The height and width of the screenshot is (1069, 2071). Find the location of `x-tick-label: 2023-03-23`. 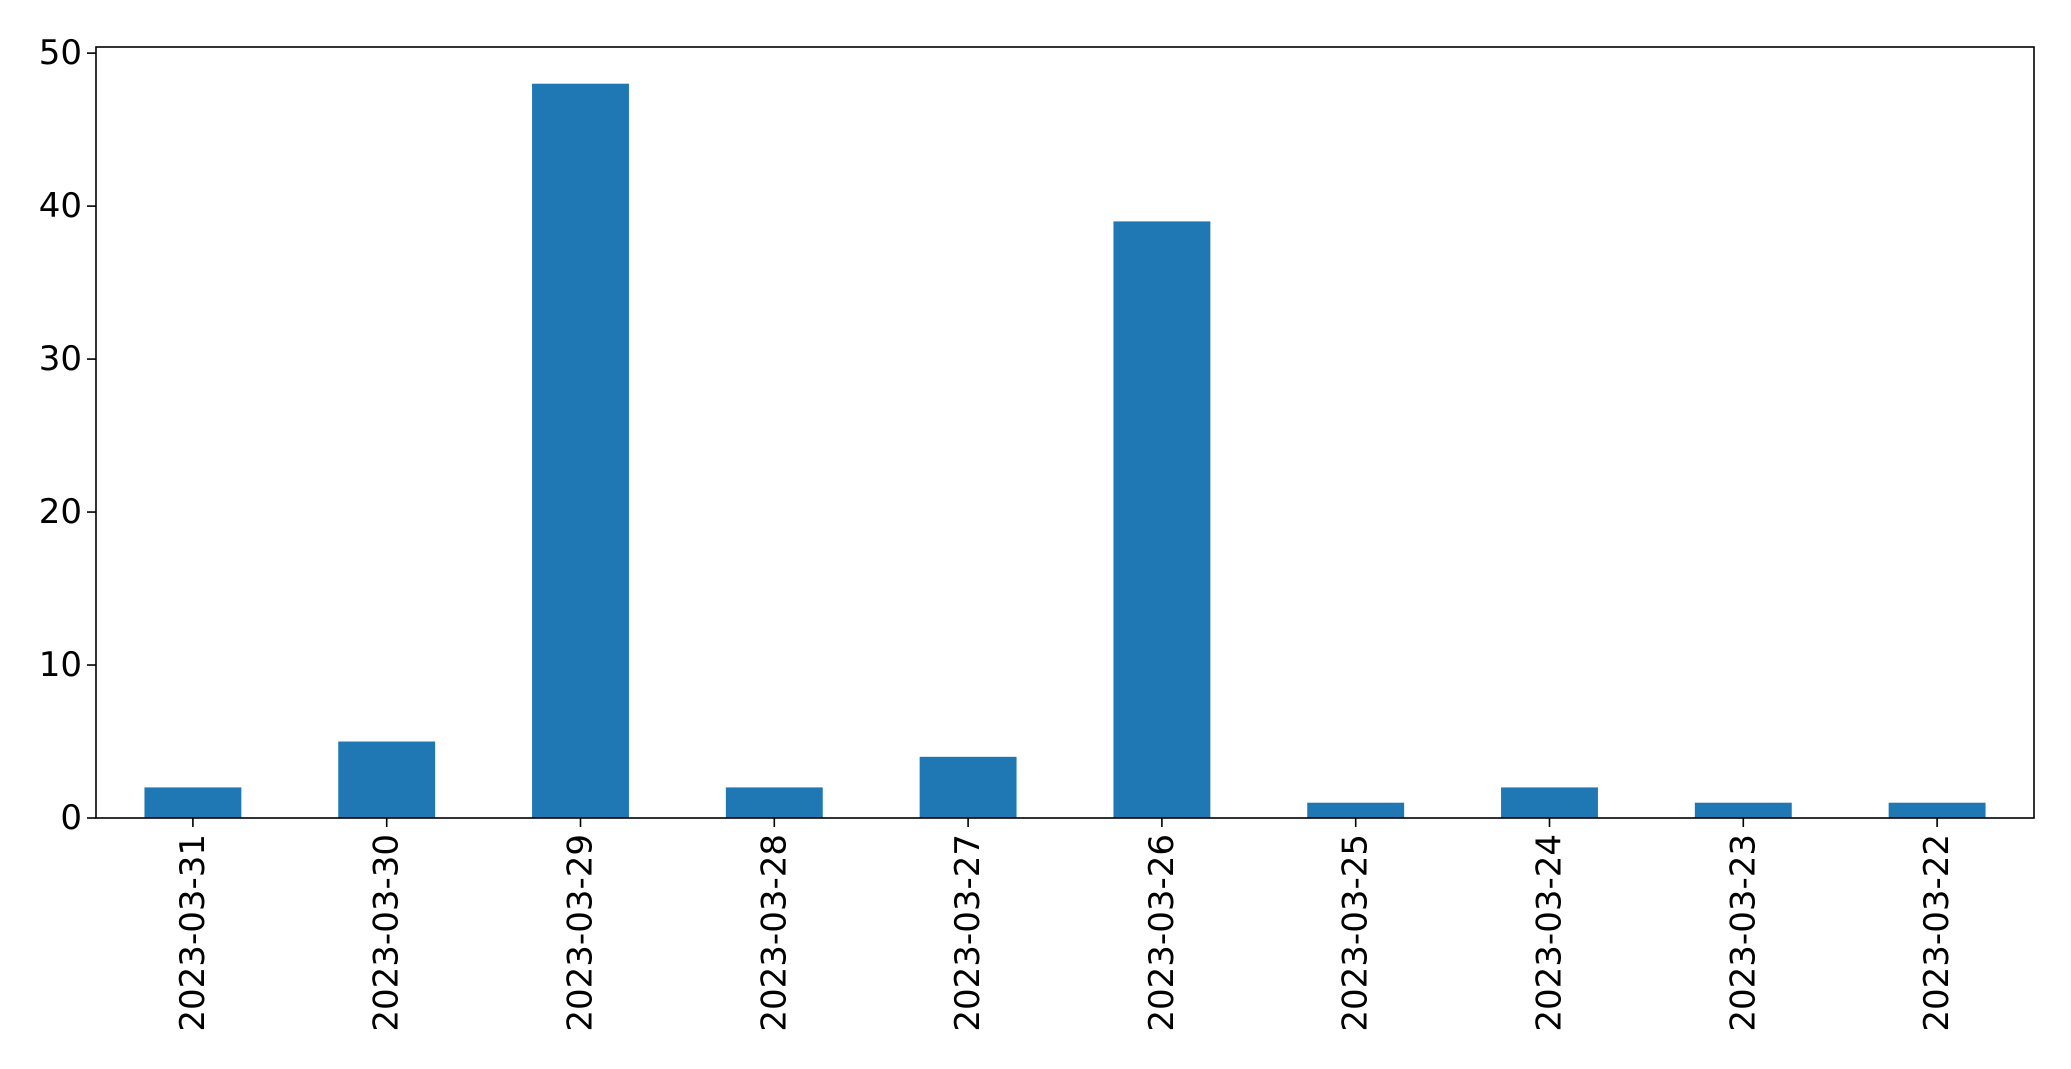

x-tick-label: 2023-03-23 is located at coordinates (1743, 933).